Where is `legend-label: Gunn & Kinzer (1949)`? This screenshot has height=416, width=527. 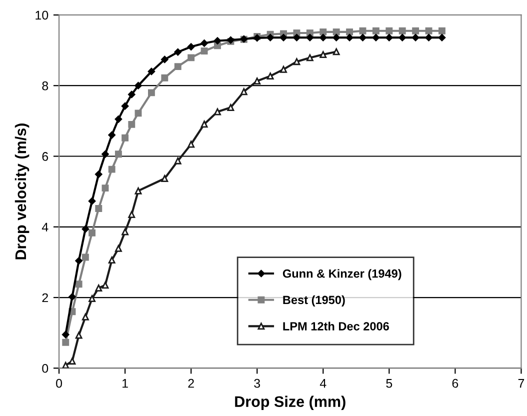
legend-label: Gunn & Kinzer (1949) is located at coordinates (342, 274).